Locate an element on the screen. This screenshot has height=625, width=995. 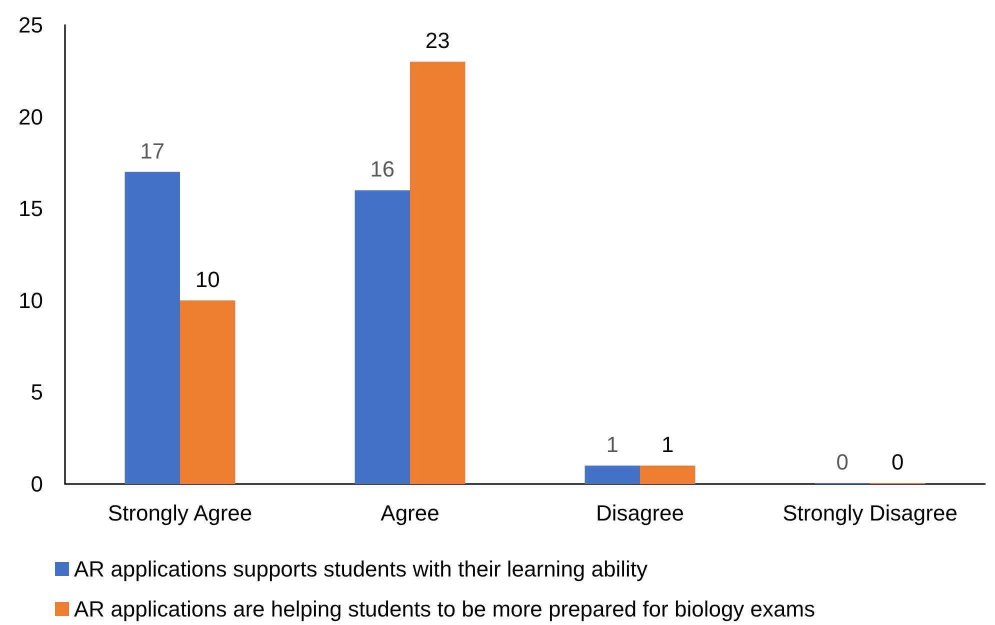
x-tick-label: Strongly Disagree is located at coordinates (870, 513).